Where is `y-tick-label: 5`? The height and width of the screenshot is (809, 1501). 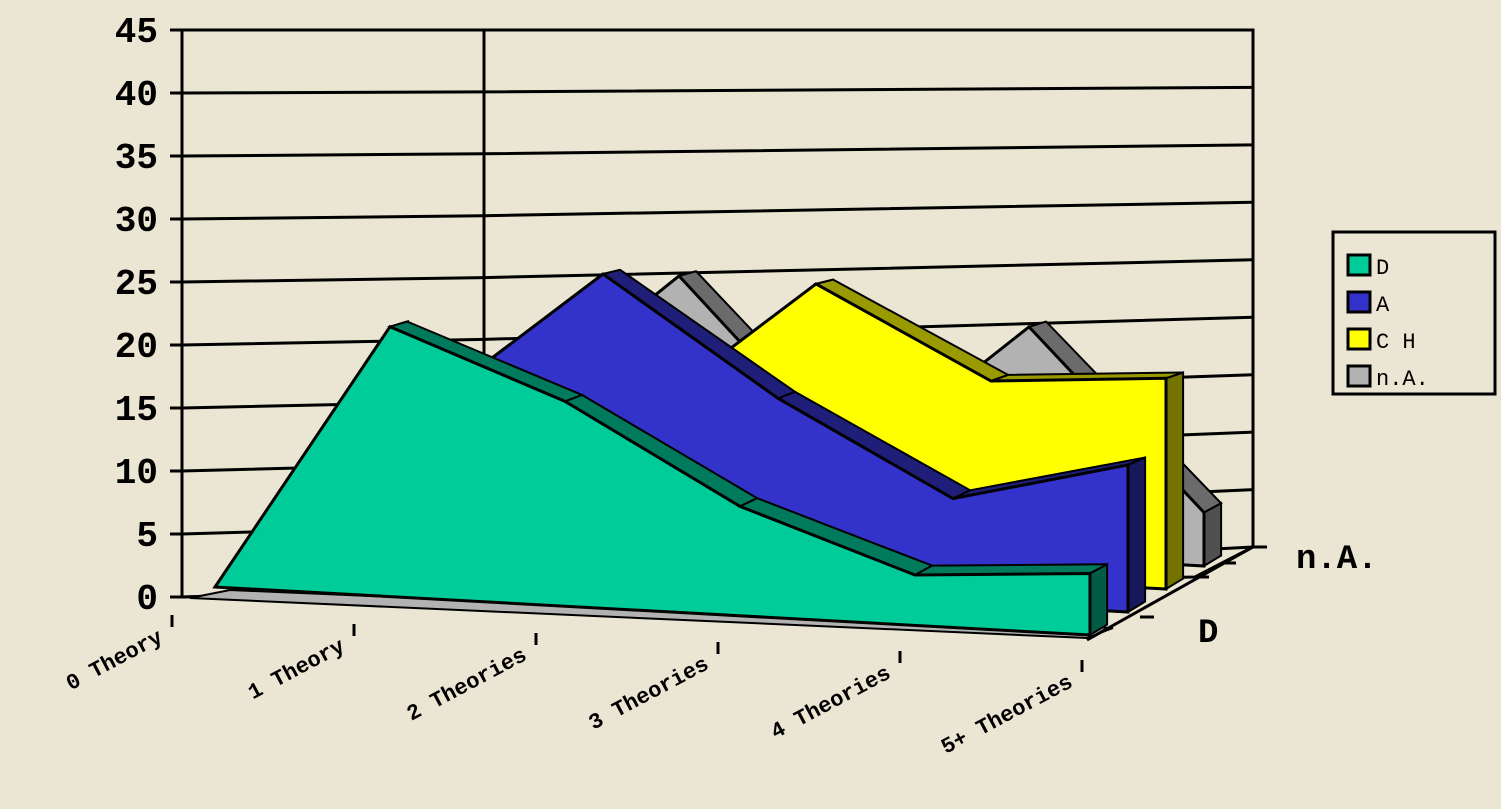
y-tick-label: 5 is located at coordinates (147, 536).